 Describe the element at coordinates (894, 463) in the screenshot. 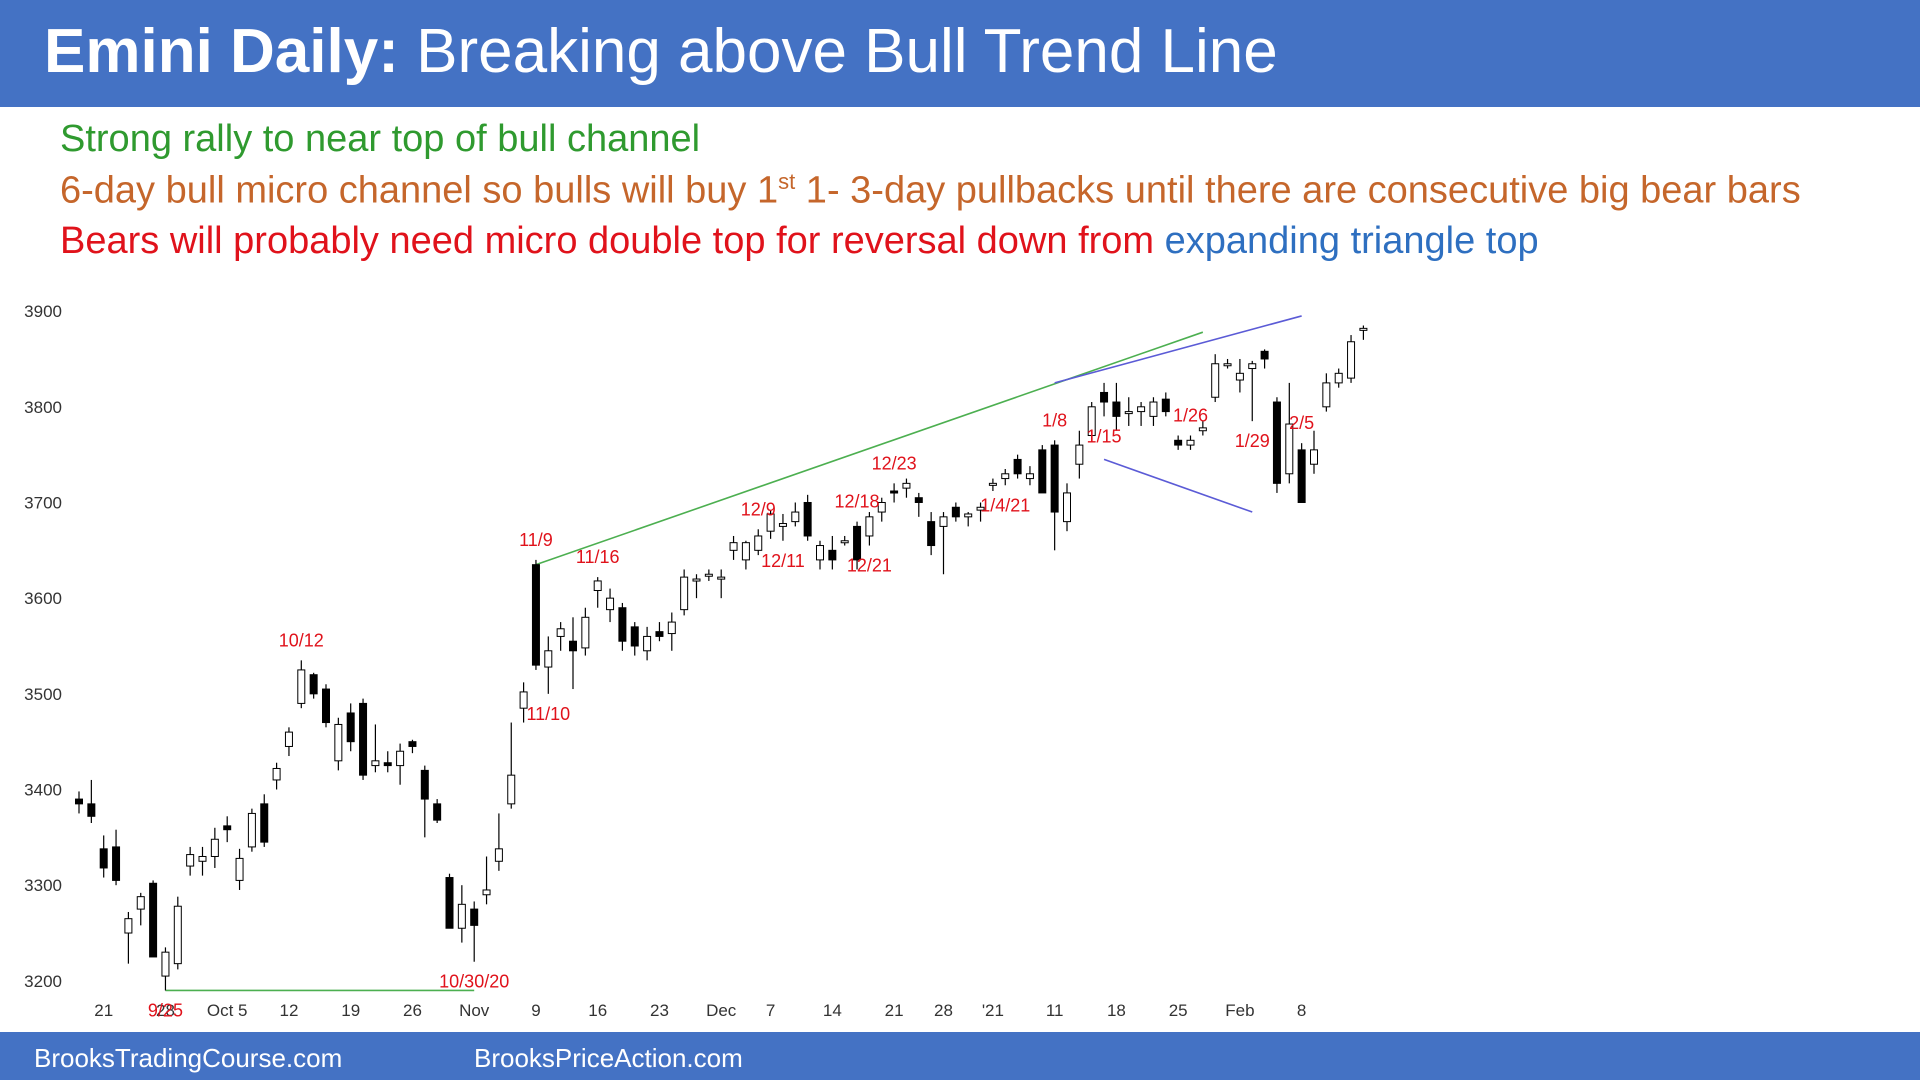

I see `date-annotation: 12/23` at that location.